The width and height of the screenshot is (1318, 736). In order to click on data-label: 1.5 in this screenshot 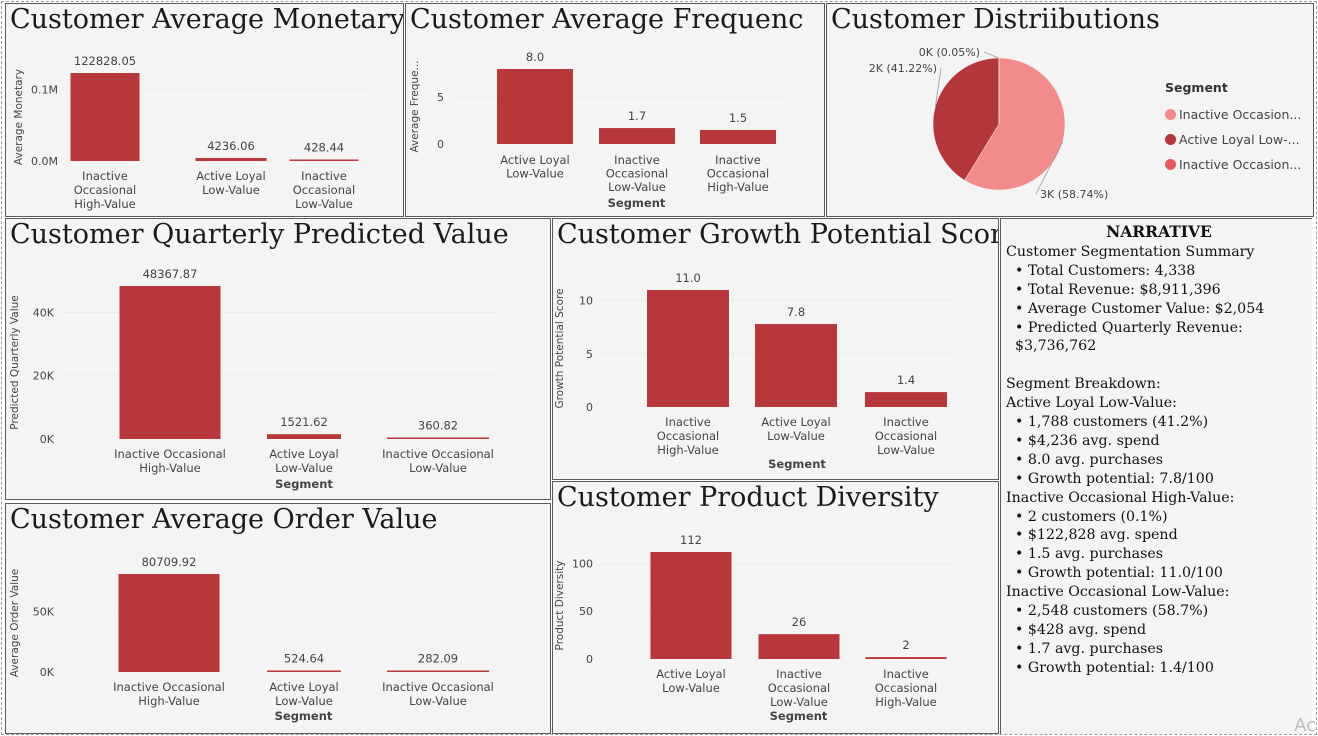, I will do `click(738, 118)`.